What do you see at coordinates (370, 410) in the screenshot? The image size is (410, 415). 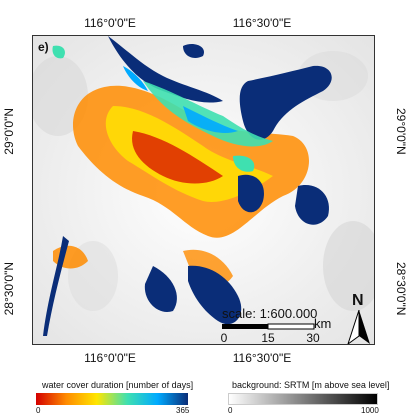 I see `background-legend-max: 1000` at bounding box center [370, 410].